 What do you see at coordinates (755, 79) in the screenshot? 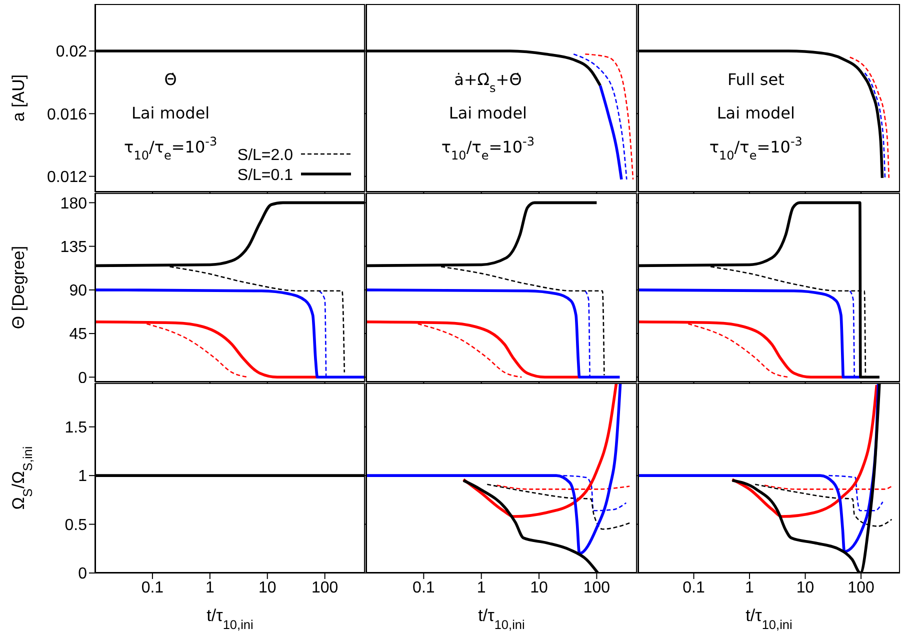
I see `annotation: Full set` at bounding box center [755, 79].